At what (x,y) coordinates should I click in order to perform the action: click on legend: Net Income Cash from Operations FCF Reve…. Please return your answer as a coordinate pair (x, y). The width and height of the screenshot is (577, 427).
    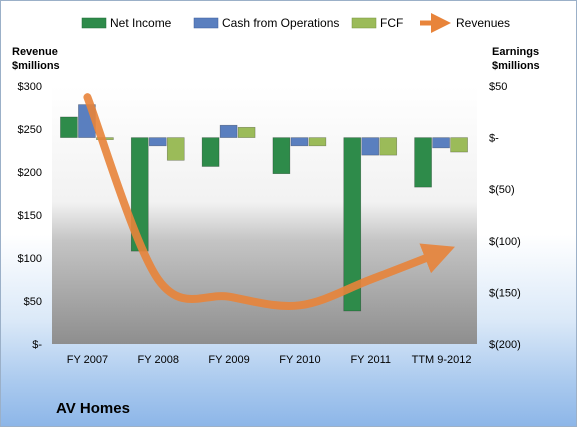
    Looking at the image, I should click on (295, 23).